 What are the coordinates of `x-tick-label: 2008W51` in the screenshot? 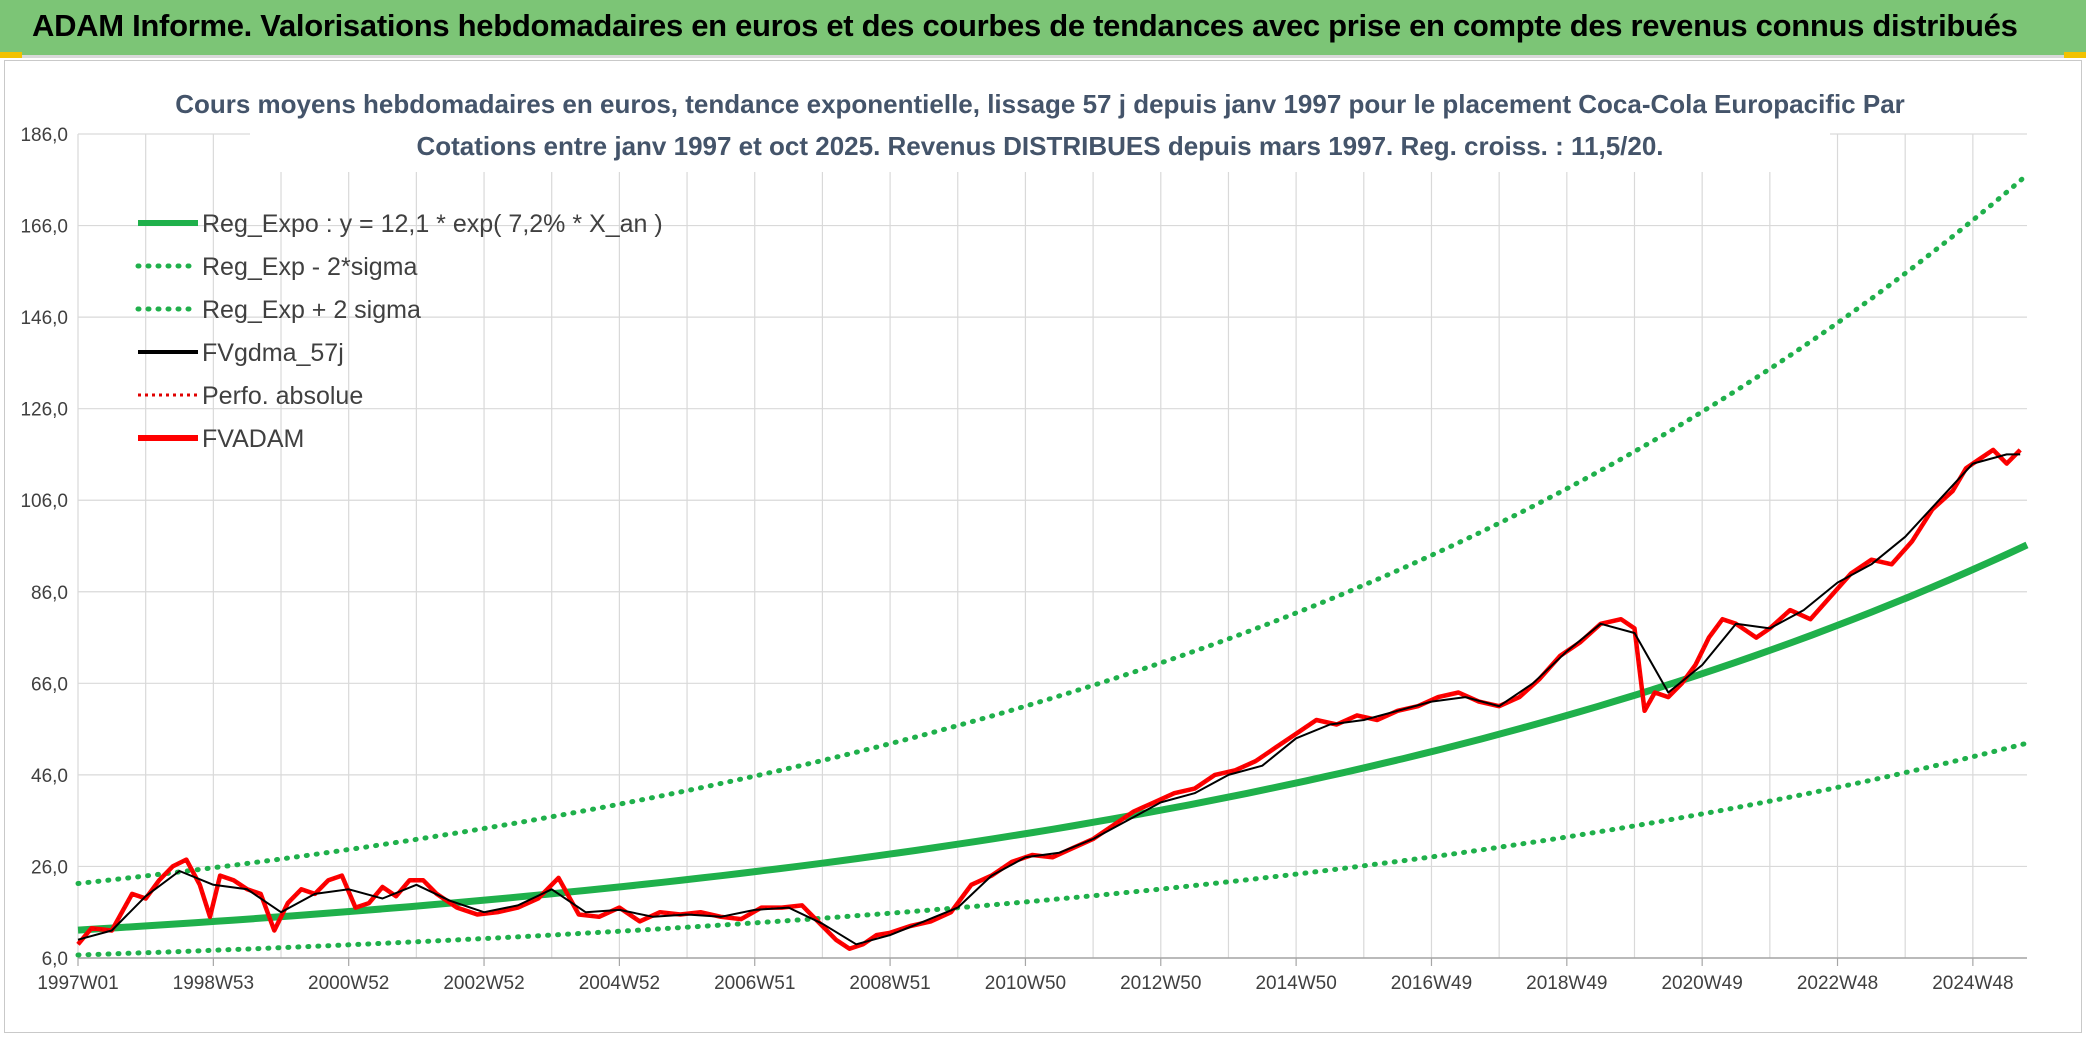 It's located at (889, 983).